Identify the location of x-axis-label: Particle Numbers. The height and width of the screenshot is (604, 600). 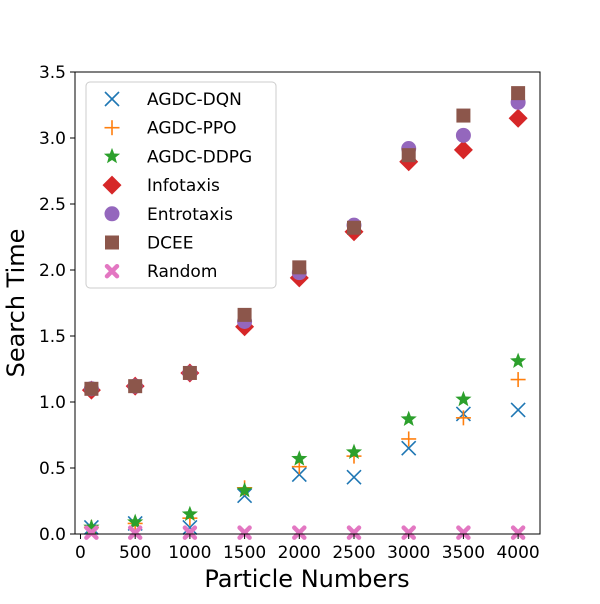
(306, 579).